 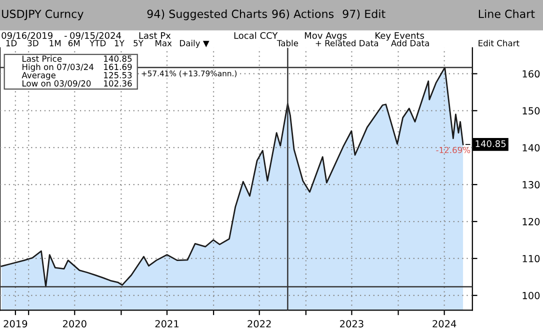 I want to click on text: Last Px, so click(x=155, y=35).